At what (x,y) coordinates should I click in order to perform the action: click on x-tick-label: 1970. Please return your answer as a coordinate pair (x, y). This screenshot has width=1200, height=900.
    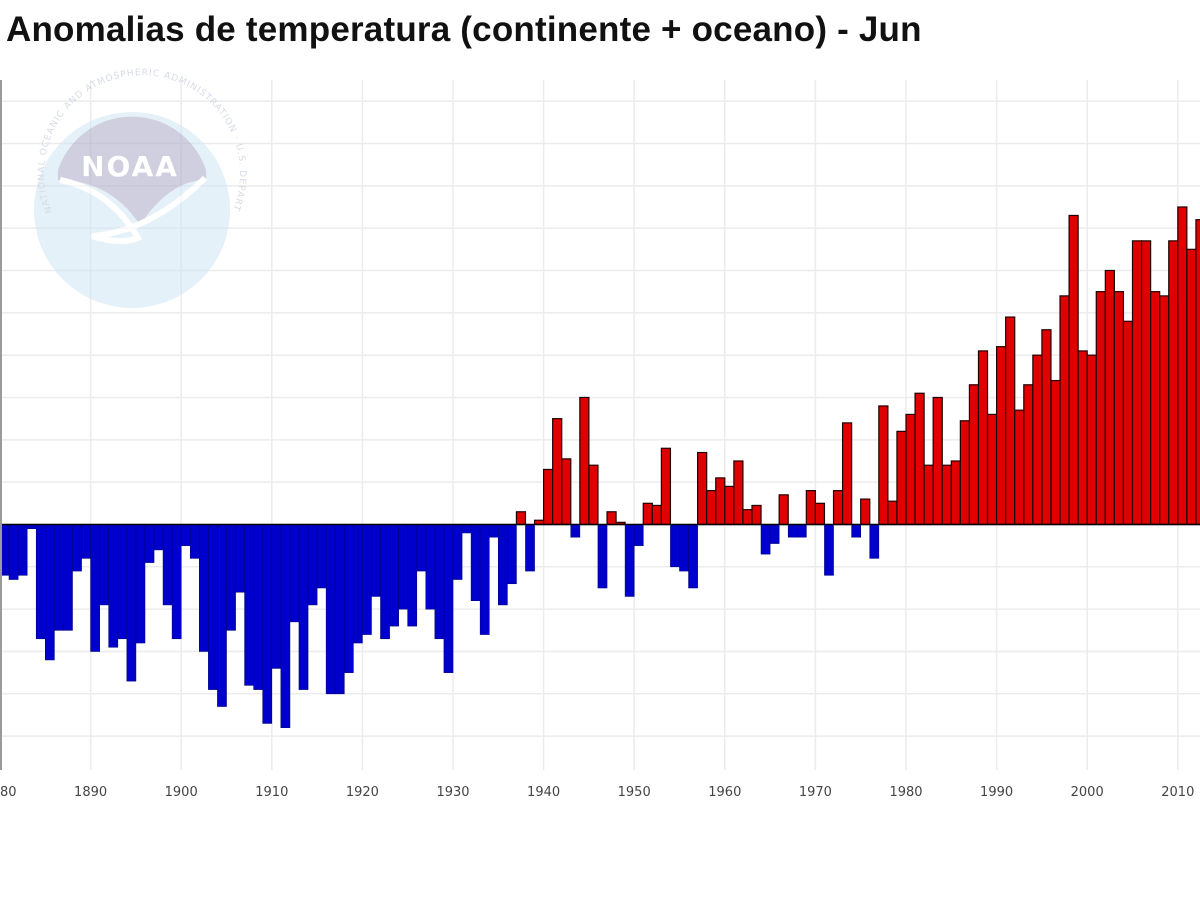
    Looking at the image, I should click on (815, 792).